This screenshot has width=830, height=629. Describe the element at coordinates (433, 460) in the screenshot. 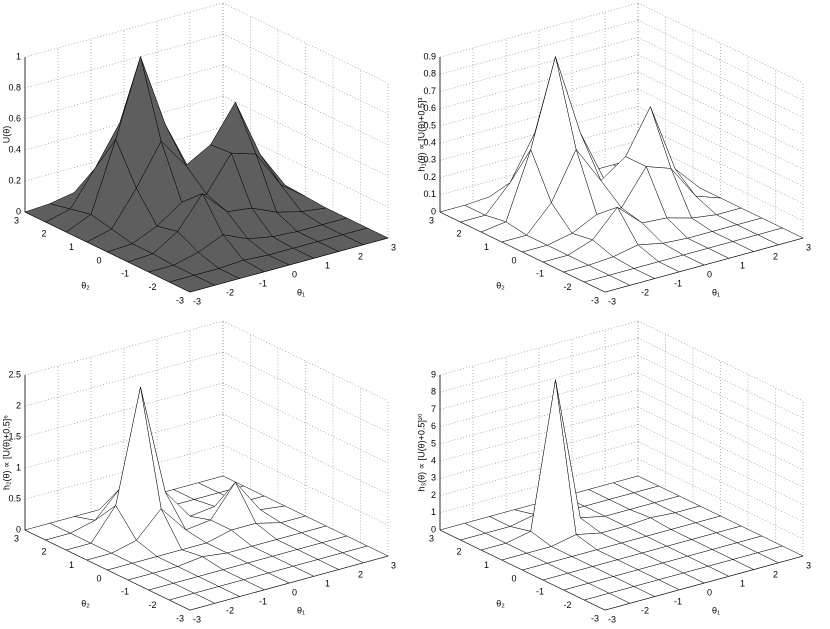

I see `z-tick-label: 4` at that location.